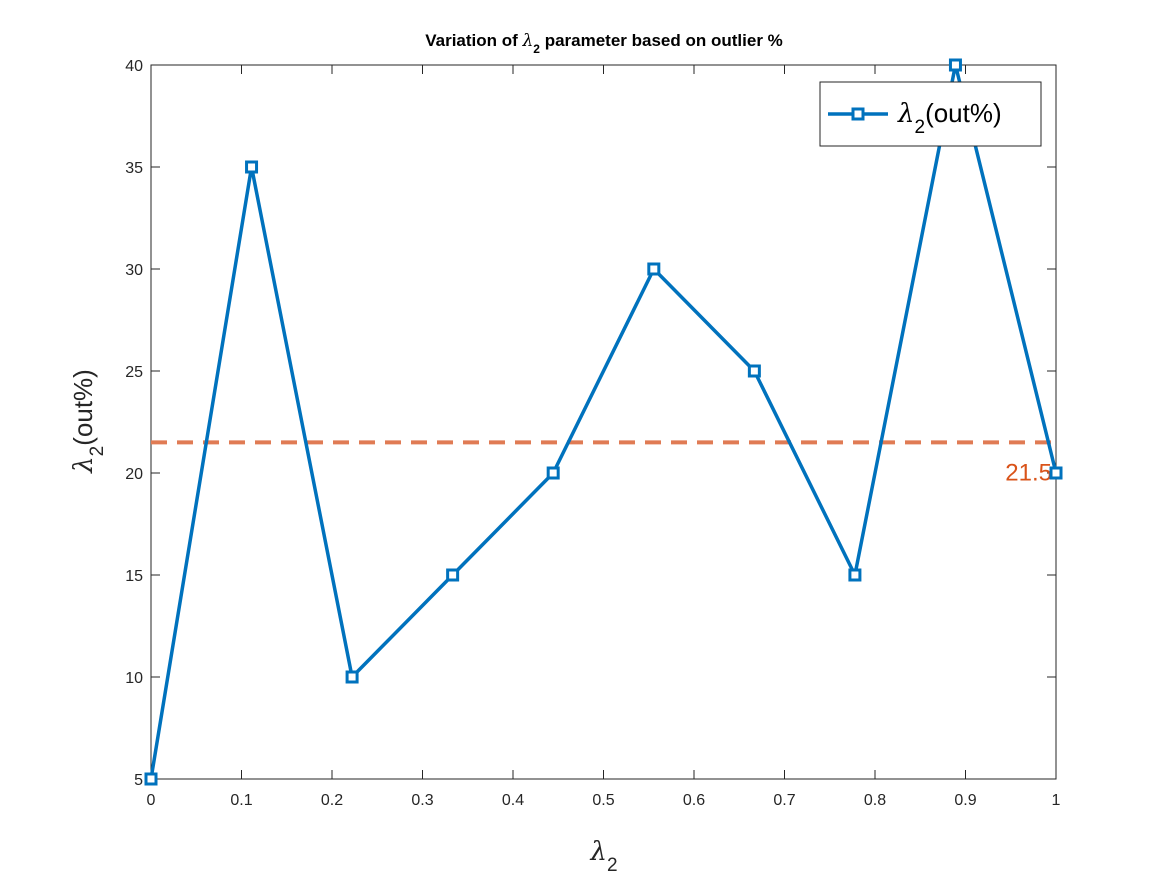 The height and width of the screenshot is (875, 1167). What do you see at coordinates (528, 41) in the screenshot?
I see `chart-title-symbol: λ` at bounding box center [528, 41].